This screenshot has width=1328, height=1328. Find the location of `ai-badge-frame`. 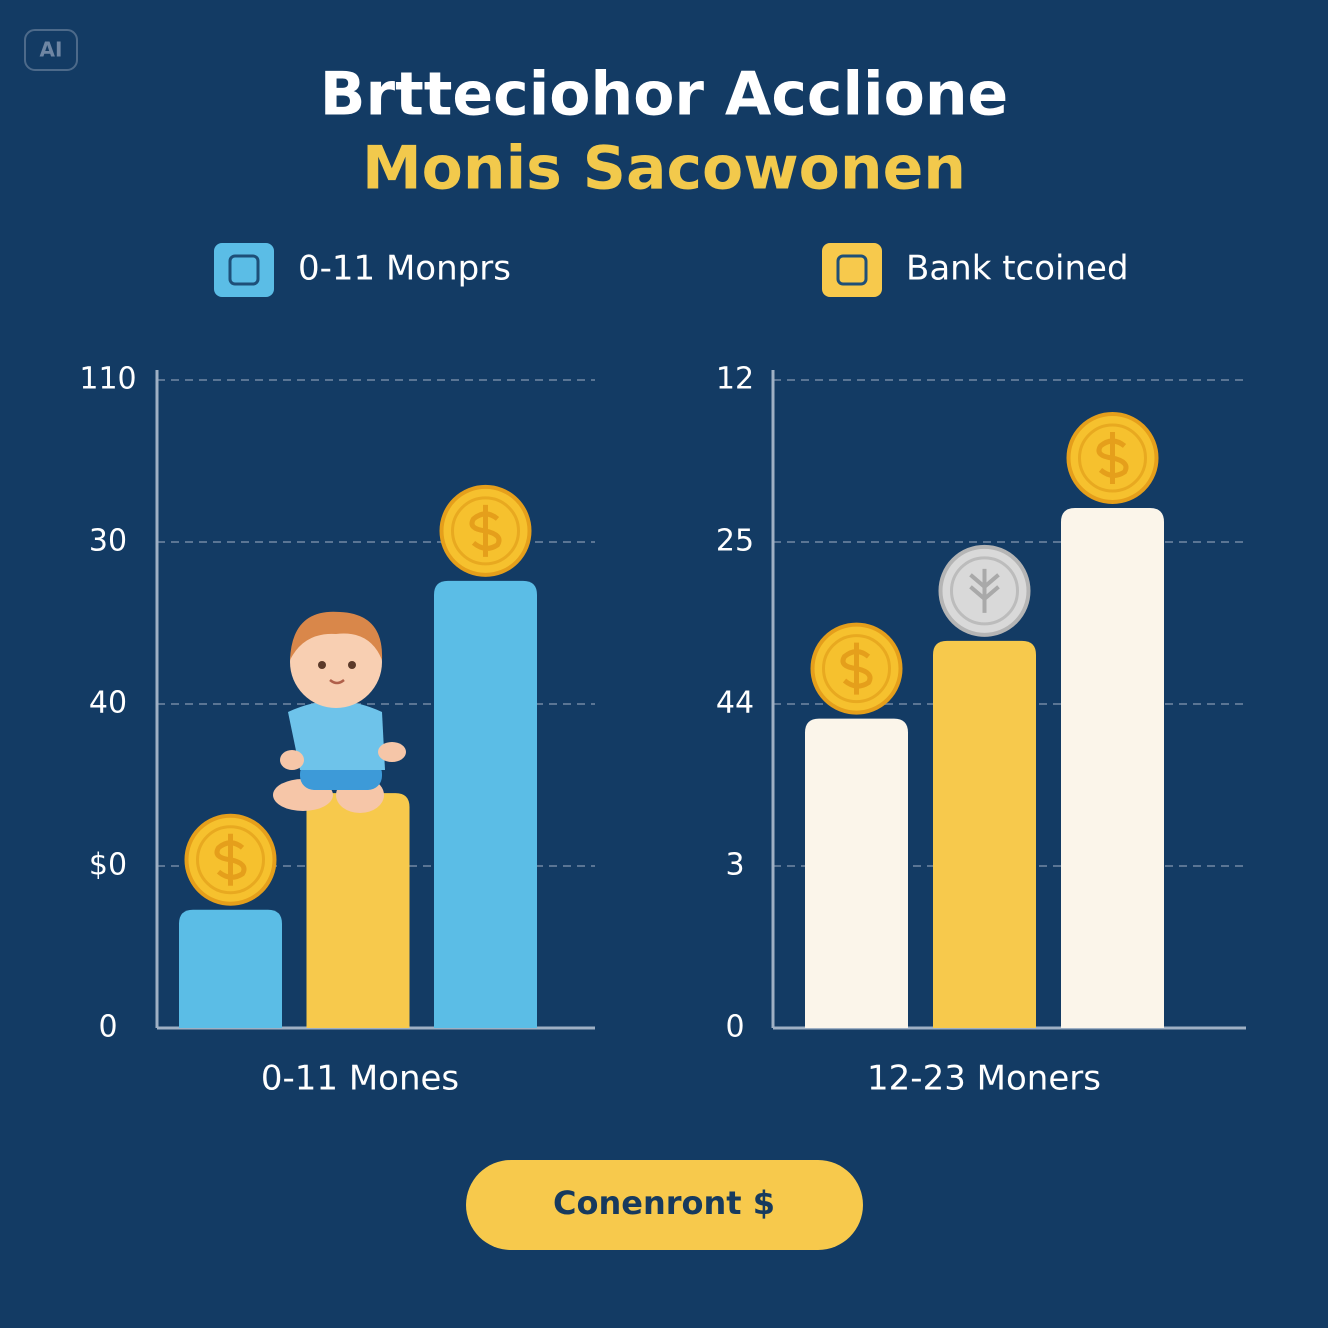

ai-badge-frame is located at coordinates (51, 50).